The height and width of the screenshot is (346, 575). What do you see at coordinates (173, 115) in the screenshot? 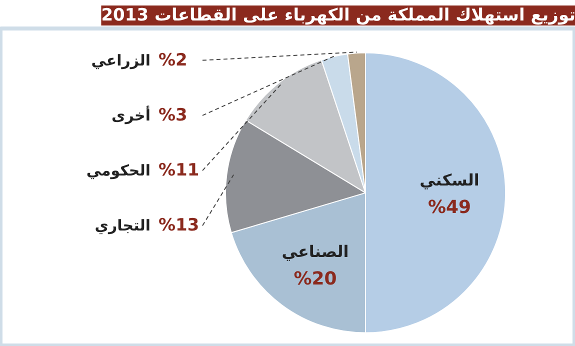
I see `data-label: %3` at bounding box center [173, 115].